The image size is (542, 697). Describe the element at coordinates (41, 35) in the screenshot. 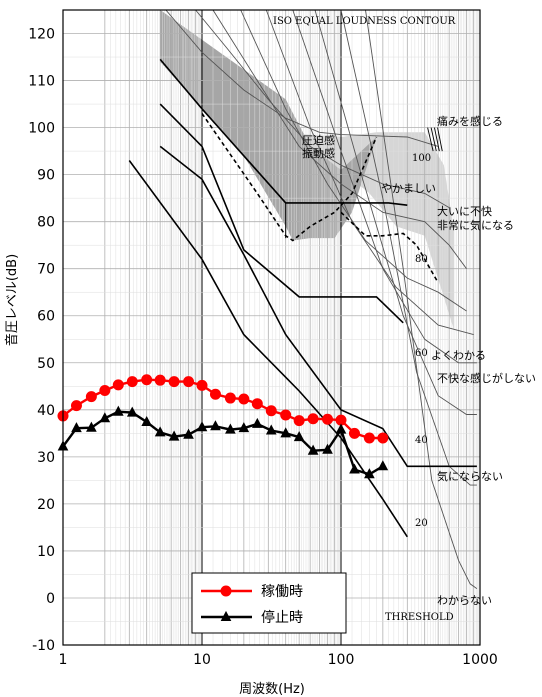

I see `y-tick-label: 120` at that location.